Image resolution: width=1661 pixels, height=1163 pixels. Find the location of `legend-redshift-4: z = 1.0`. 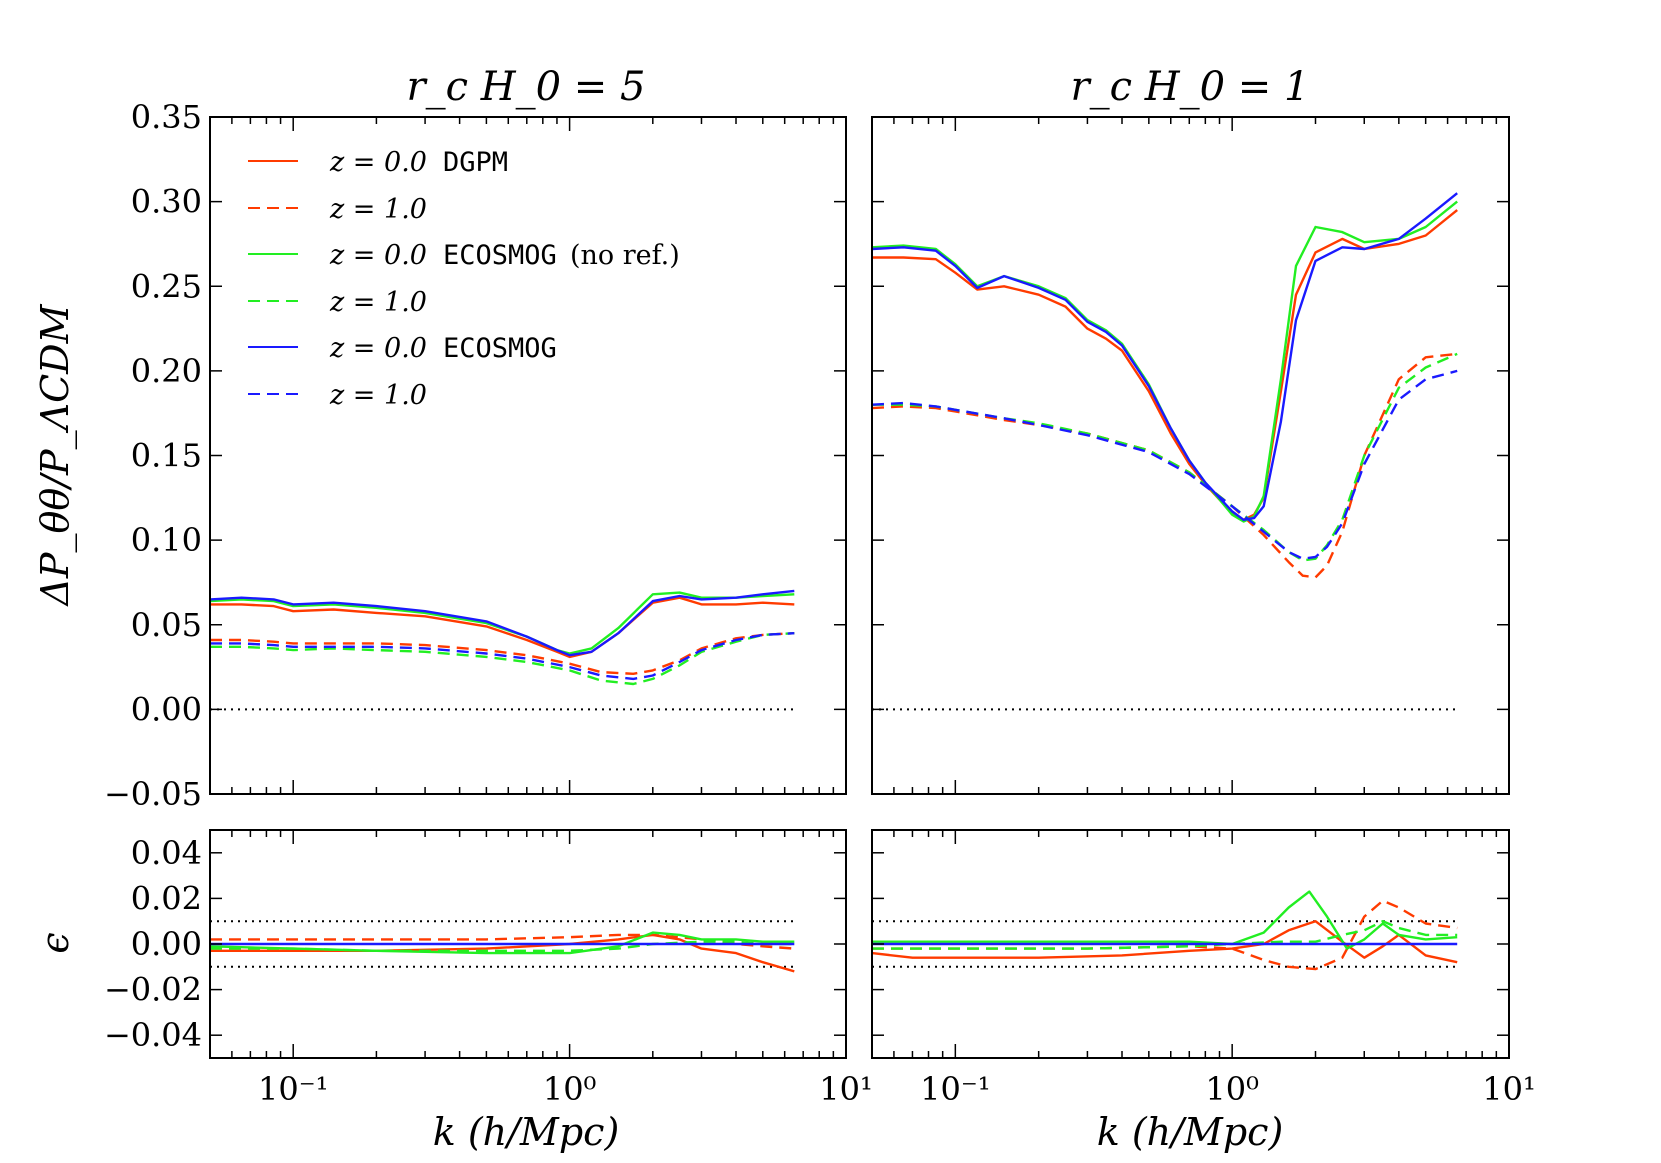

legend-redshift-4: z = 1.0 is located at coordinates (378, 302).